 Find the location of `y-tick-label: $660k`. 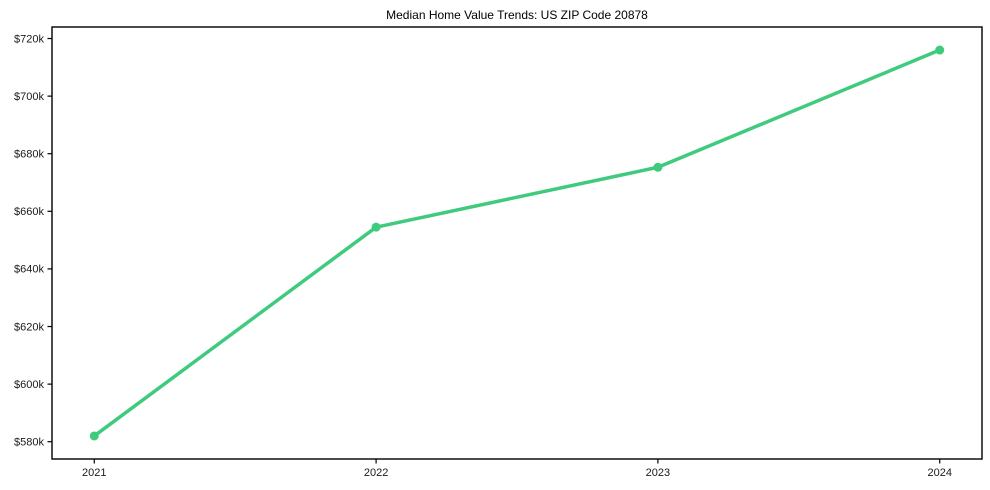

y-tick-label: $660k is located at coordinates (29, 212).